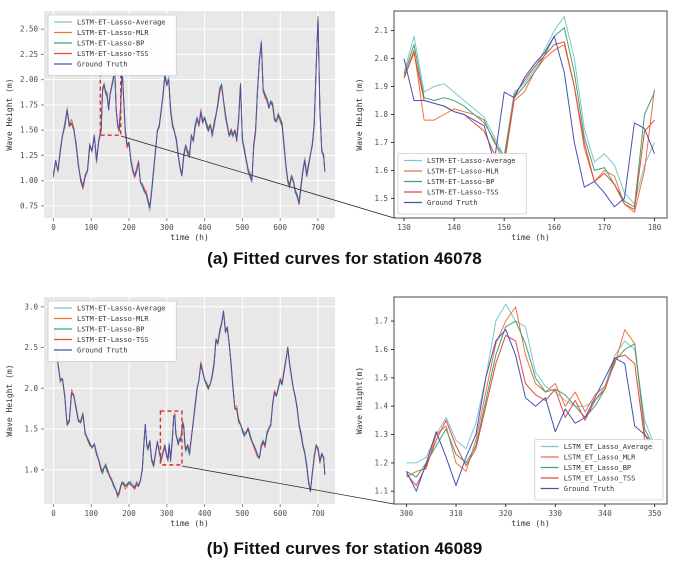 This screenshot has height=574, width=689. I want to click on x-tick-label: 340, so click(605, 513).